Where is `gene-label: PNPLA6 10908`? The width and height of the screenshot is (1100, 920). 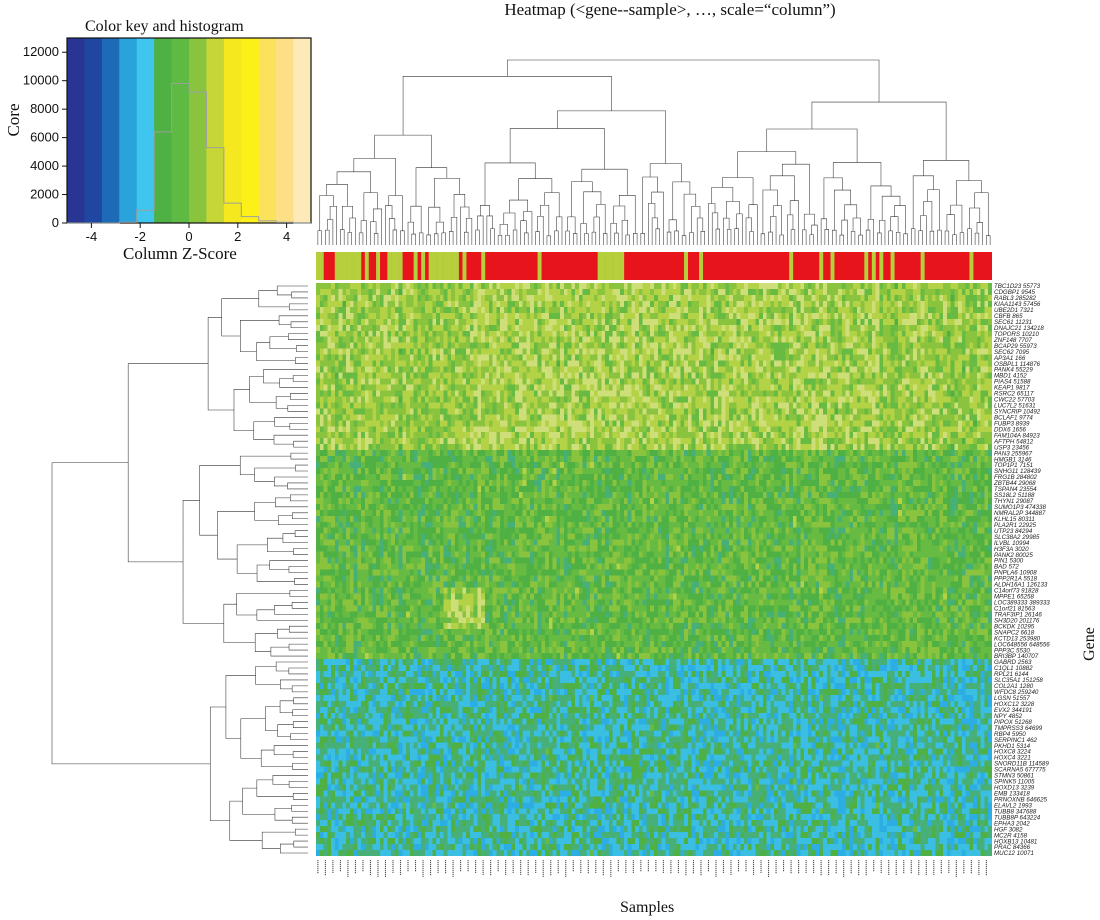
gene-label: PNPLA6 10908 is located at coordinates (1015, 573).